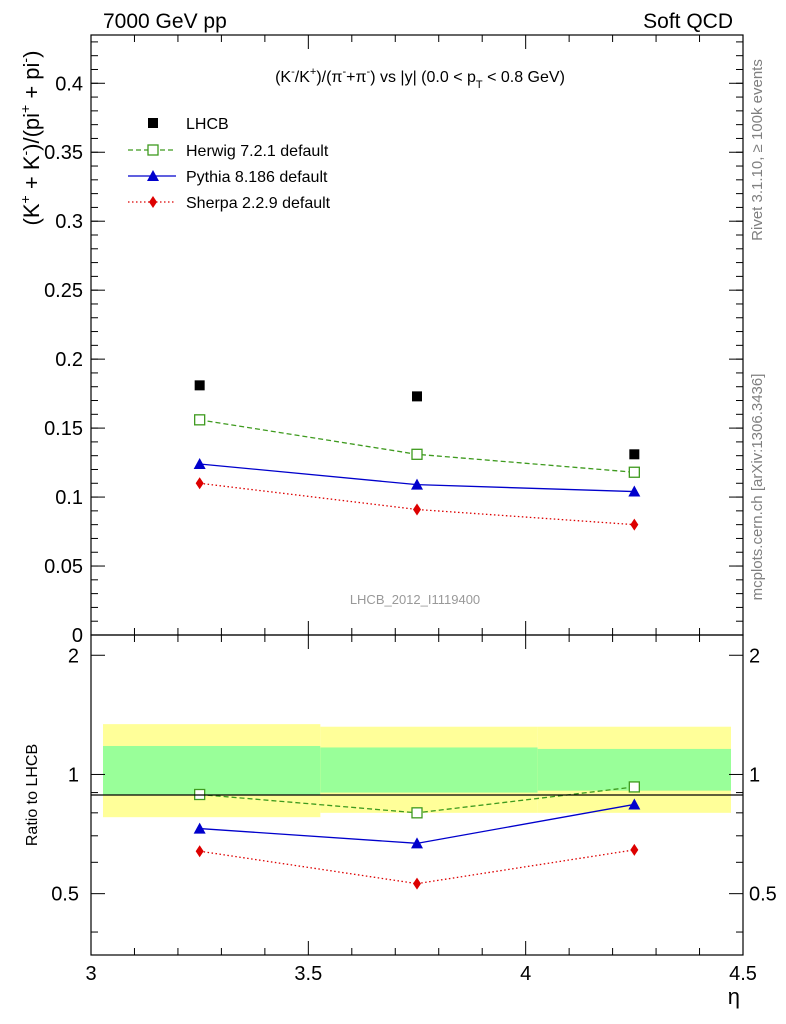  What do you see at coordinates (417, 823) in the screenshot?
I see `ratio-series-pythia` at bounding box center [417, 823].